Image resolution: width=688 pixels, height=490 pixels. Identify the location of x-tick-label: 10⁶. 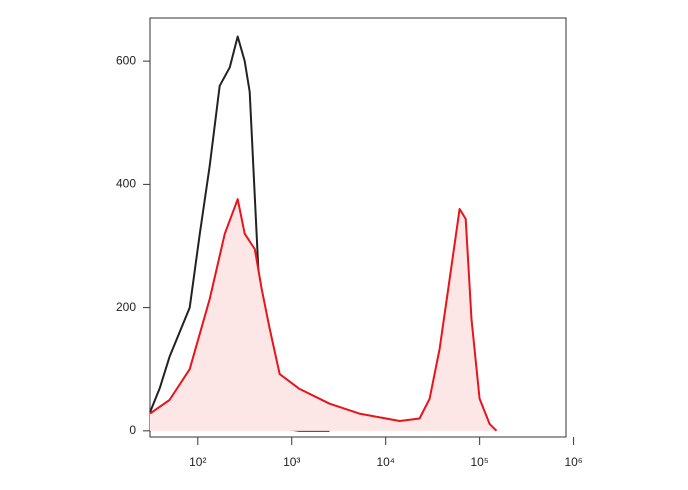
(573, 462).